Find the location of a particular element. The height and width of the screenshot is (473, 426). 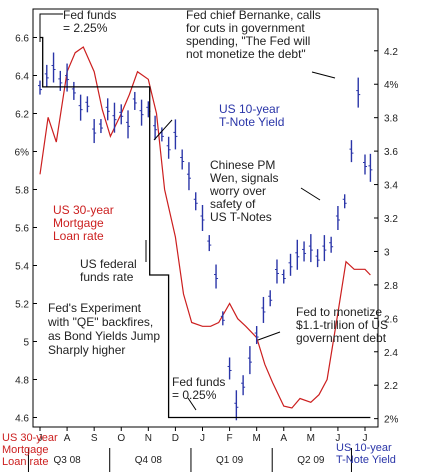

annotation-experiment: Sharply higher is located at coordinates (86, 350).